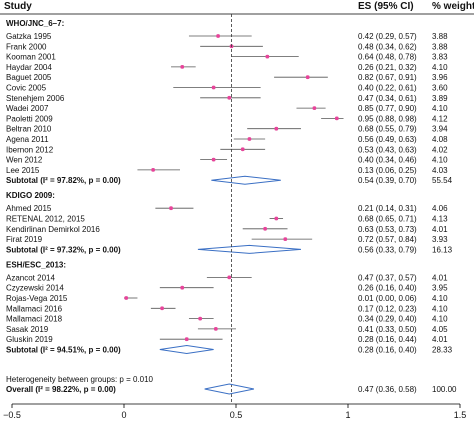 This screenshot has height=422, width=474. I want to click on x-tick-label: −0.5, so click(12, 415).